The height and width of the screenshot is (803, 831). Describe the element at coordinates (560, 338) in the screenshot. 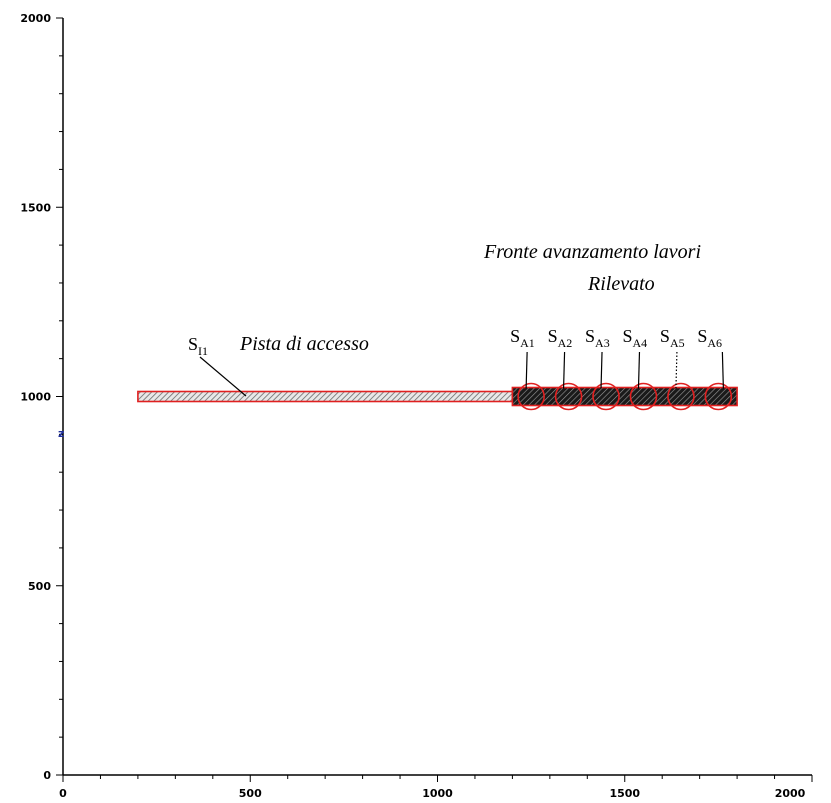

I see `source-label-a2: SA2` at that location.